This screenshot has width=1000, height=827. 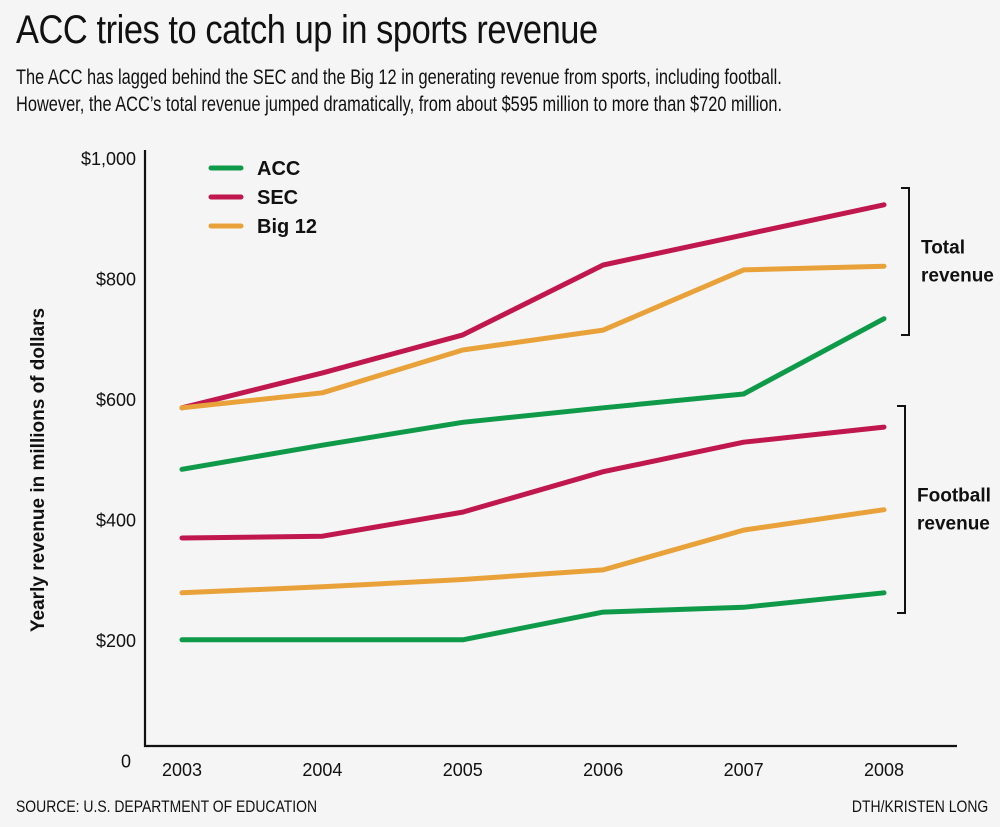 I want to click on y-tick-label: $200, so click(x=116, y=641).